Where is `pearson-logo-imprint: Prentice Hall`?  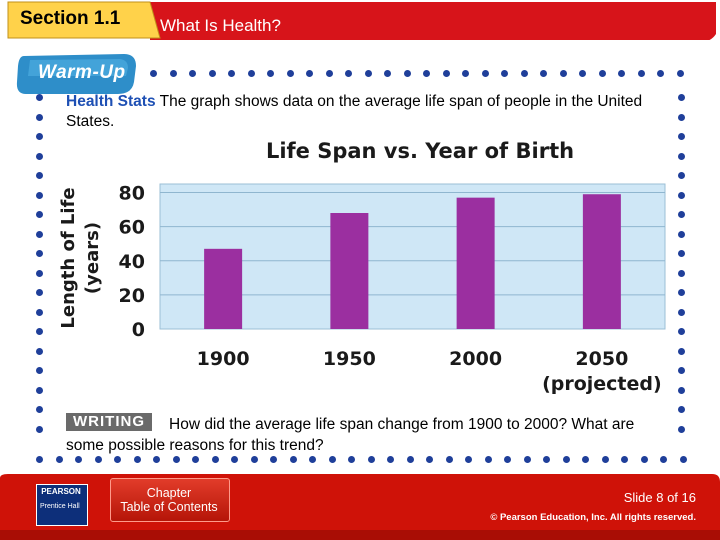
pearson-logo-imprint: Prentice Hall is located at coordinates (60, 506).